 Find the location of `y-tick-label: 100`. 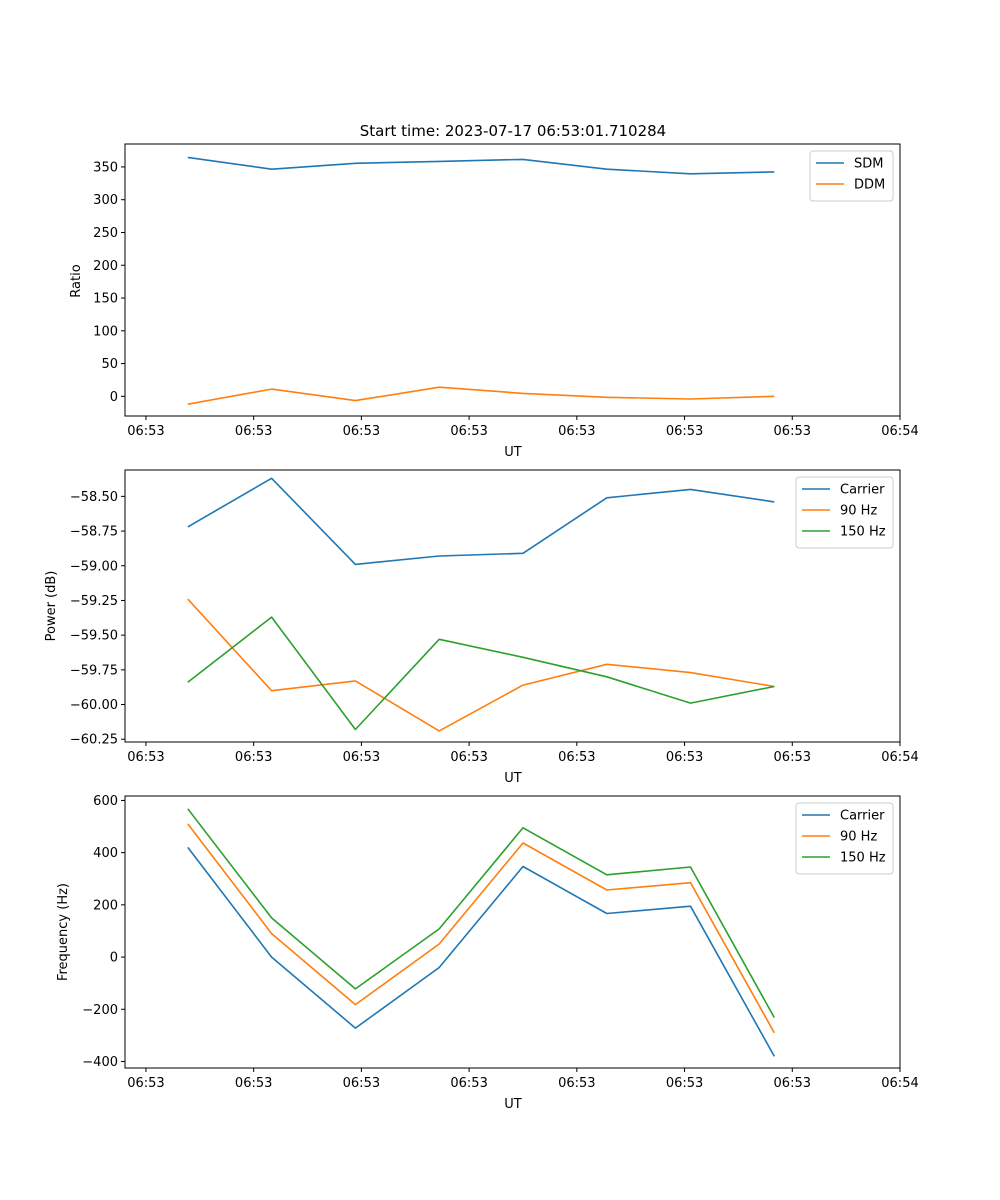

y-tick-label: 100 is located at coordinates (105, 331).